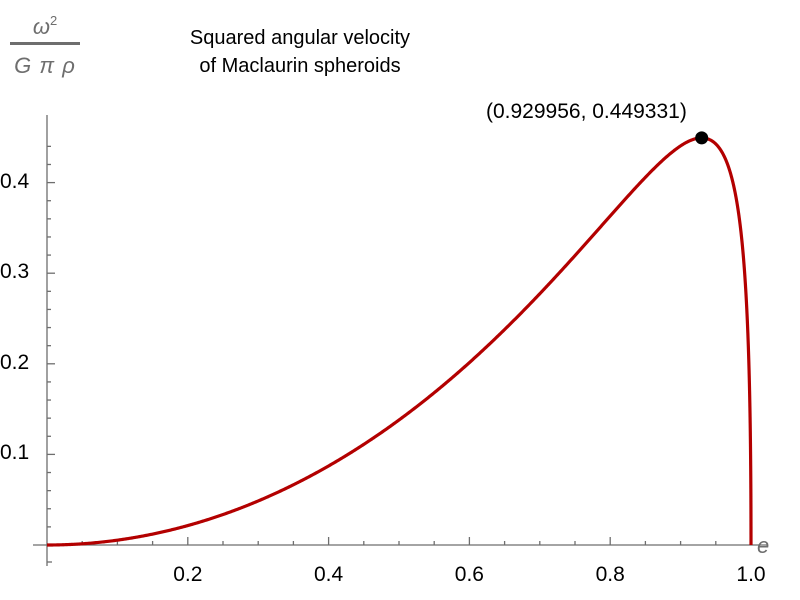 The height and width of the screenshot is (600, 800). What do you see at coordinates (188, 574) in the screenshot?
I see `x-tick-label: 0.2` at bounding box center [188, 574].